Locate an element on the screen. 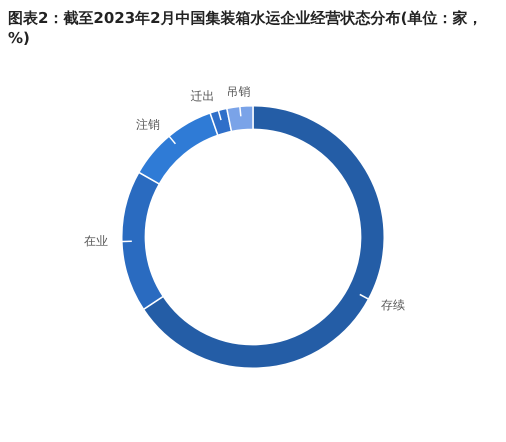 The height and width of the screenshot is (442, 506). slice-label: 存续 is located at coordinates (392, 305).